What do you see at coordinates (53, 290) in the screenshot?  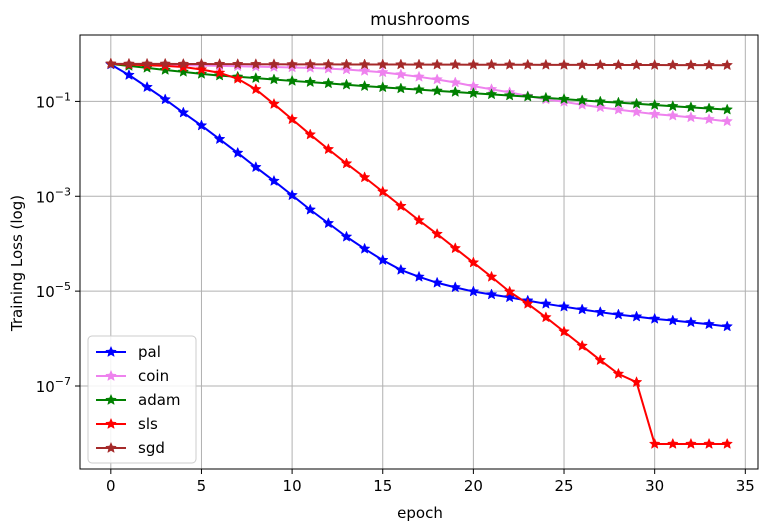 I see `y-tick-label: 10⁻⁵` at bounding box center [53, 290].